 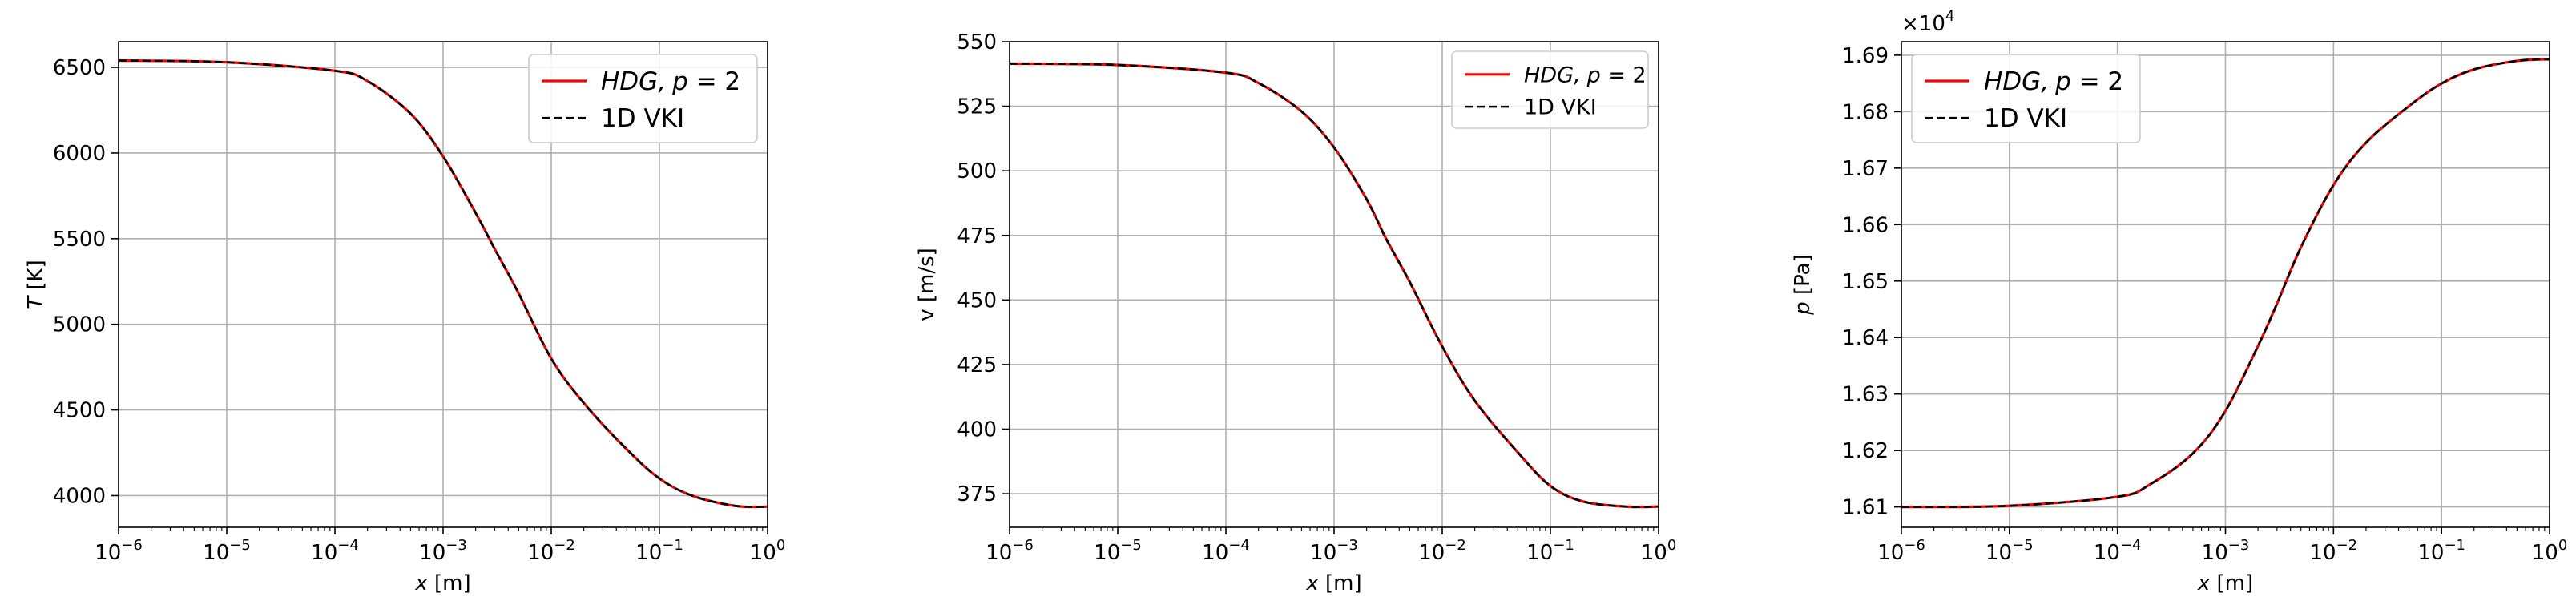 What do you see at coordinates (1949, 16) in the screenshot?
I see `offset-exponent: 4` at bounding box center [1949, 16].